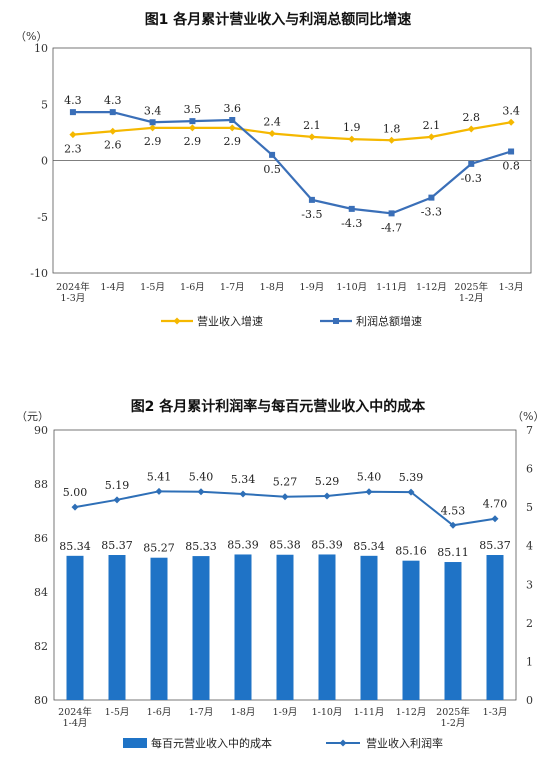 The image size is (557, 771). What do you see at coordinates (472, 117) in the screenshot?
I see `chart1-revenue-label: 2.8` at bounding box center [472, 117].